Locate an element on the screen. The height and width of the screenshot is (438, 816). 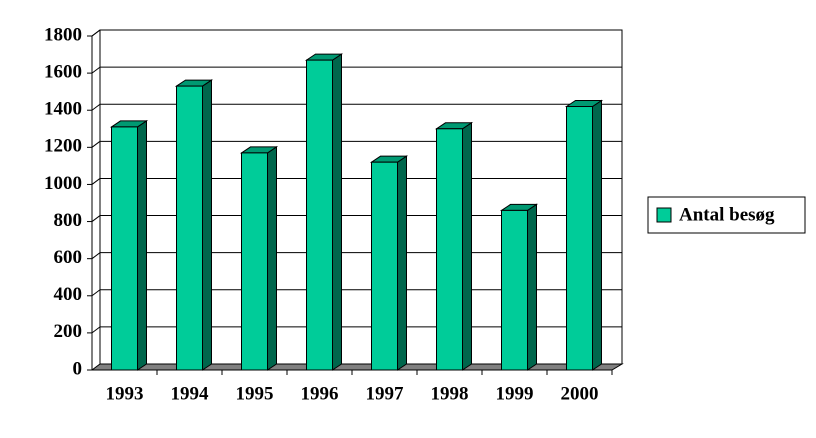
y-tick-label: 0 is located at coordinates (78, 368).